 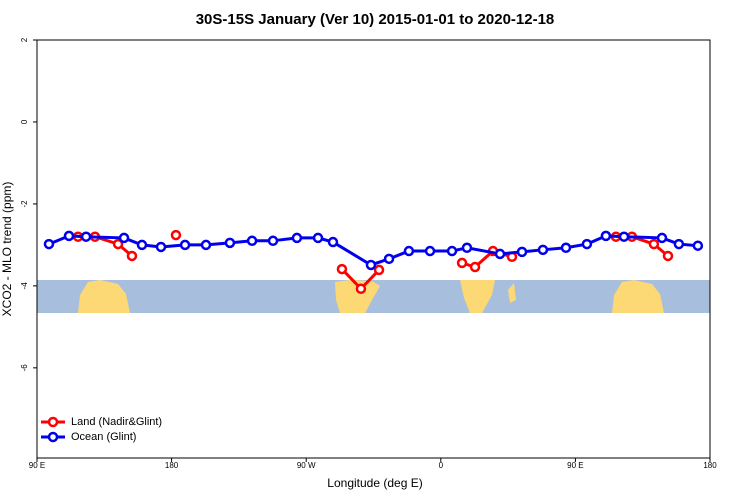 I want to click on y-tick-label: -4, so click(x=24, y=286).